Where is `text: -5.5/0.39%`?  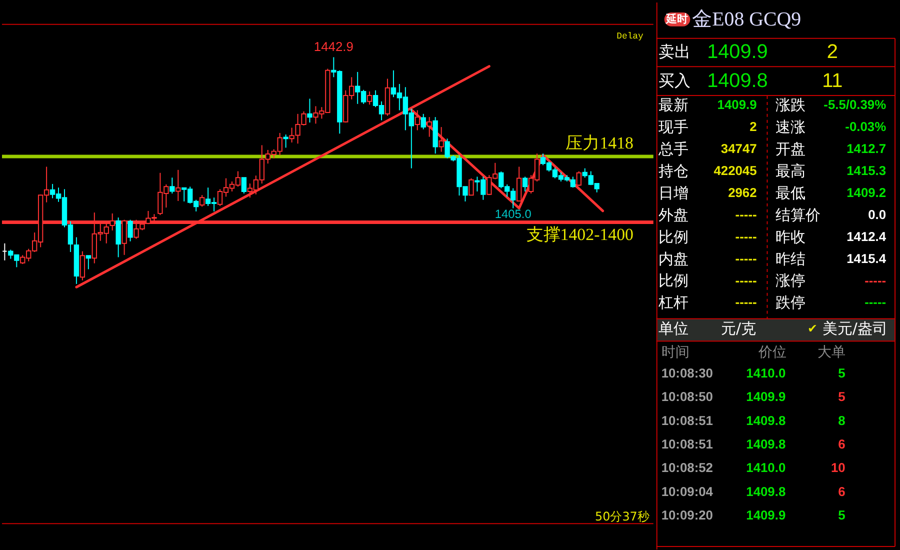
text: -5.5/0.39% is located at coordinates (855, 104).